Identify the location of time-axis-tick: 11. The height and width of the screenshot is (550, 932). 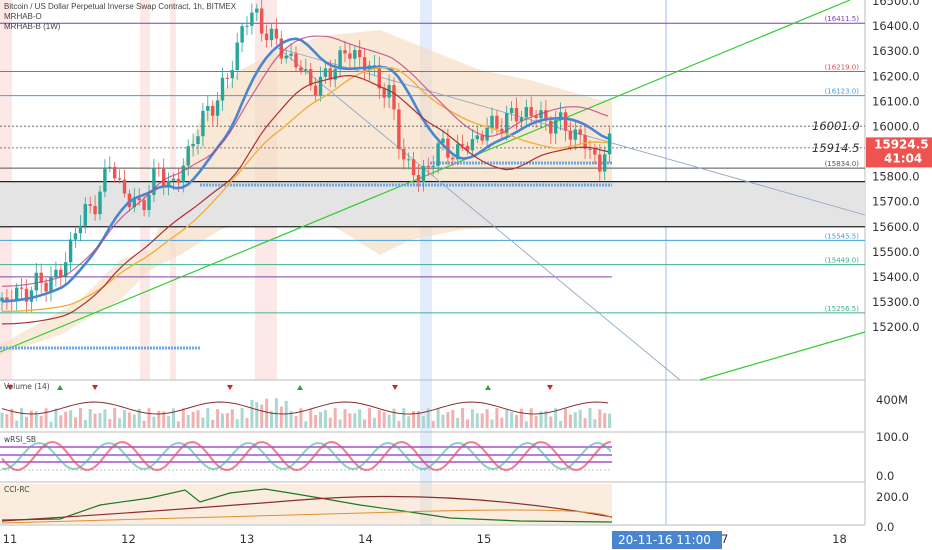
(10, 539).